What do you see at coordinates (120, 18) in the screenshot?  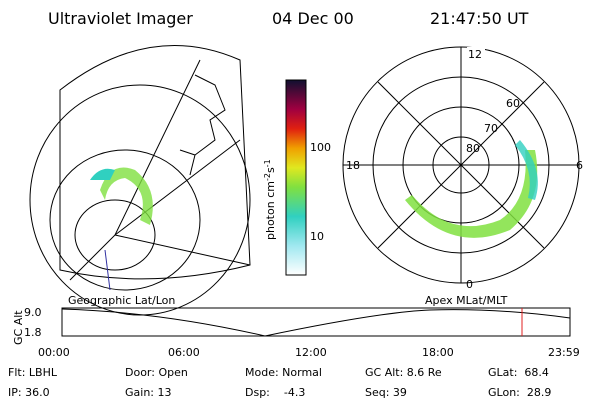 I see `title: Ultraviolet Imager` at bounding box center [120, 18].